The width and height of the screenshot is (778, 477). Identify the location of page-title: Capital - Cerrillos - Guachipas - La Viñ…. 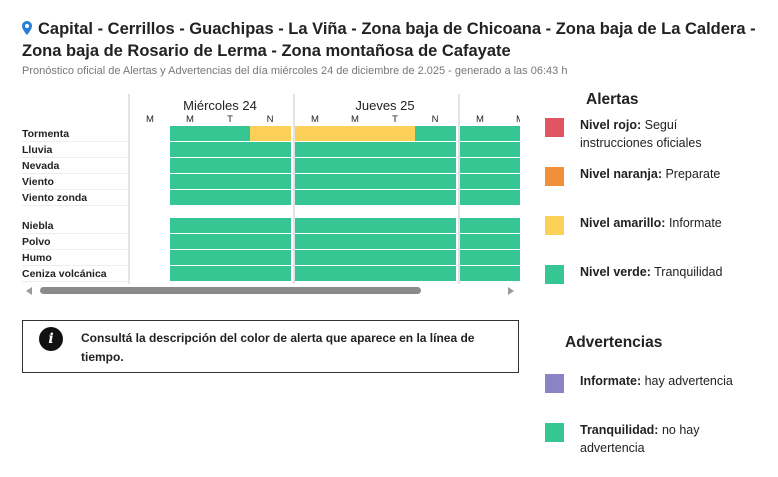
(397, 40).